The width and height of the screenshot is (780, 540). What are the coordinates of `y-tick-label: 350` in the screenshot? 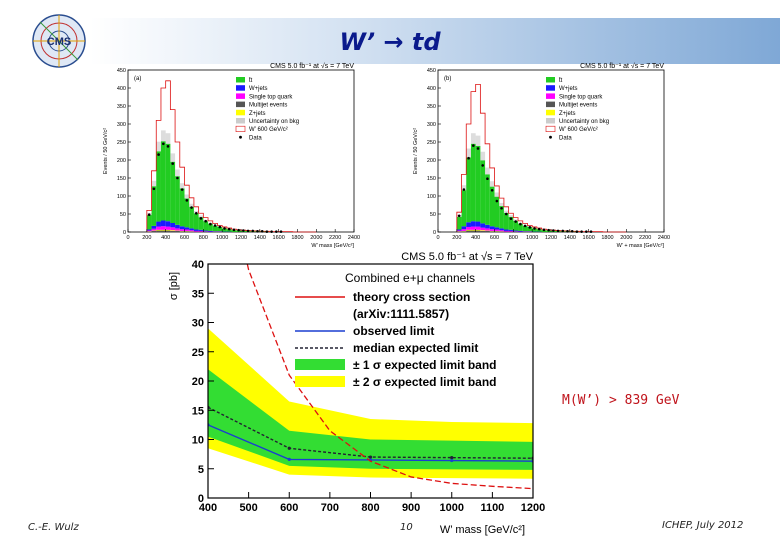 It's located at (121, 107).